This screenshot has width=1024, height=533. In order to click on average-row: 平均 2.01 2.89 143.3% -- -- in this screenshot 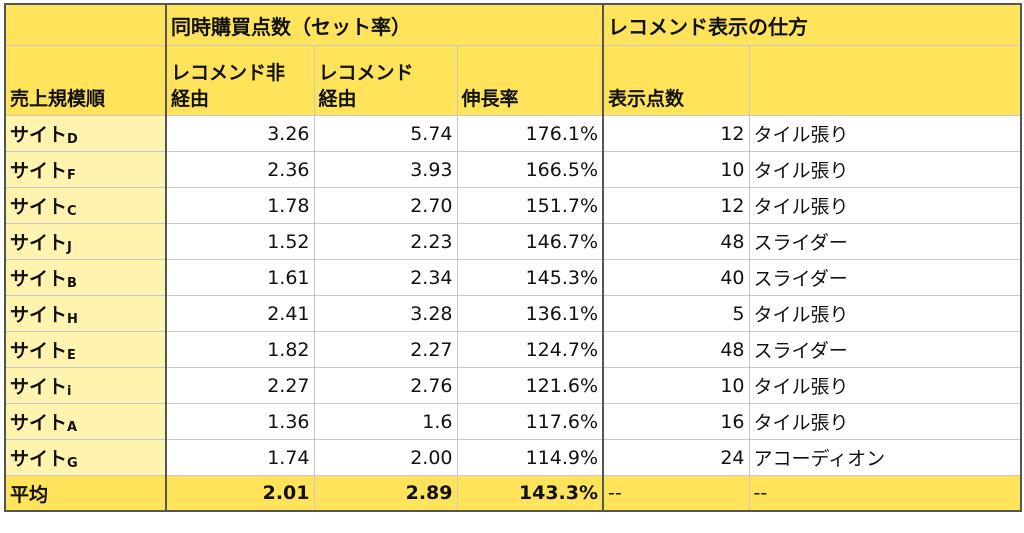, I will do `click(513, 493)`.